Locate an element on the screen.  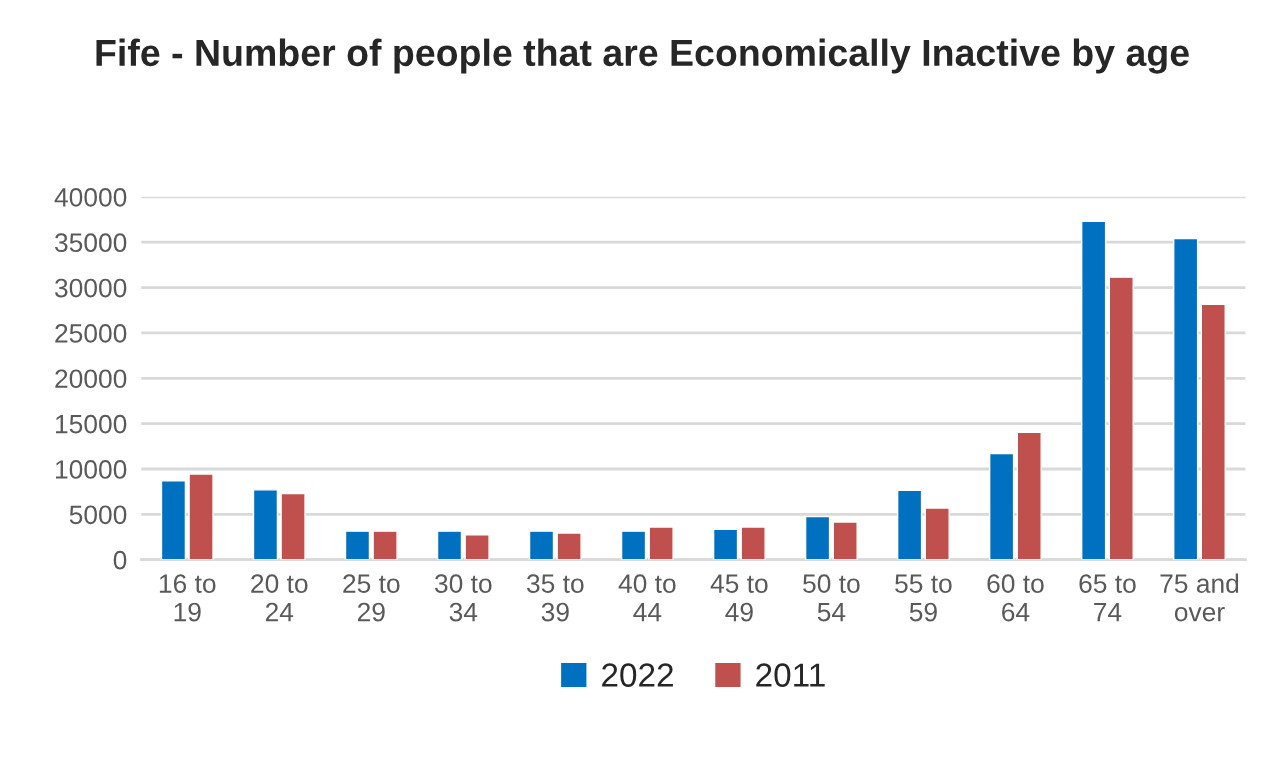
legend-label: 2022 is located at coordinates (637, 675).